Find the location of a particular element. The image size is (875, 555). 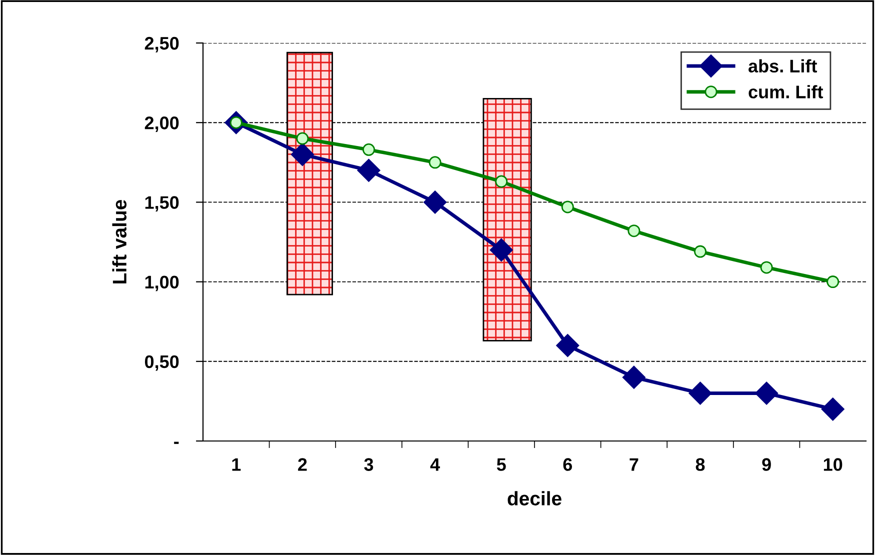

y-tick-label: 2,00 is located at coordinates (161, 124).